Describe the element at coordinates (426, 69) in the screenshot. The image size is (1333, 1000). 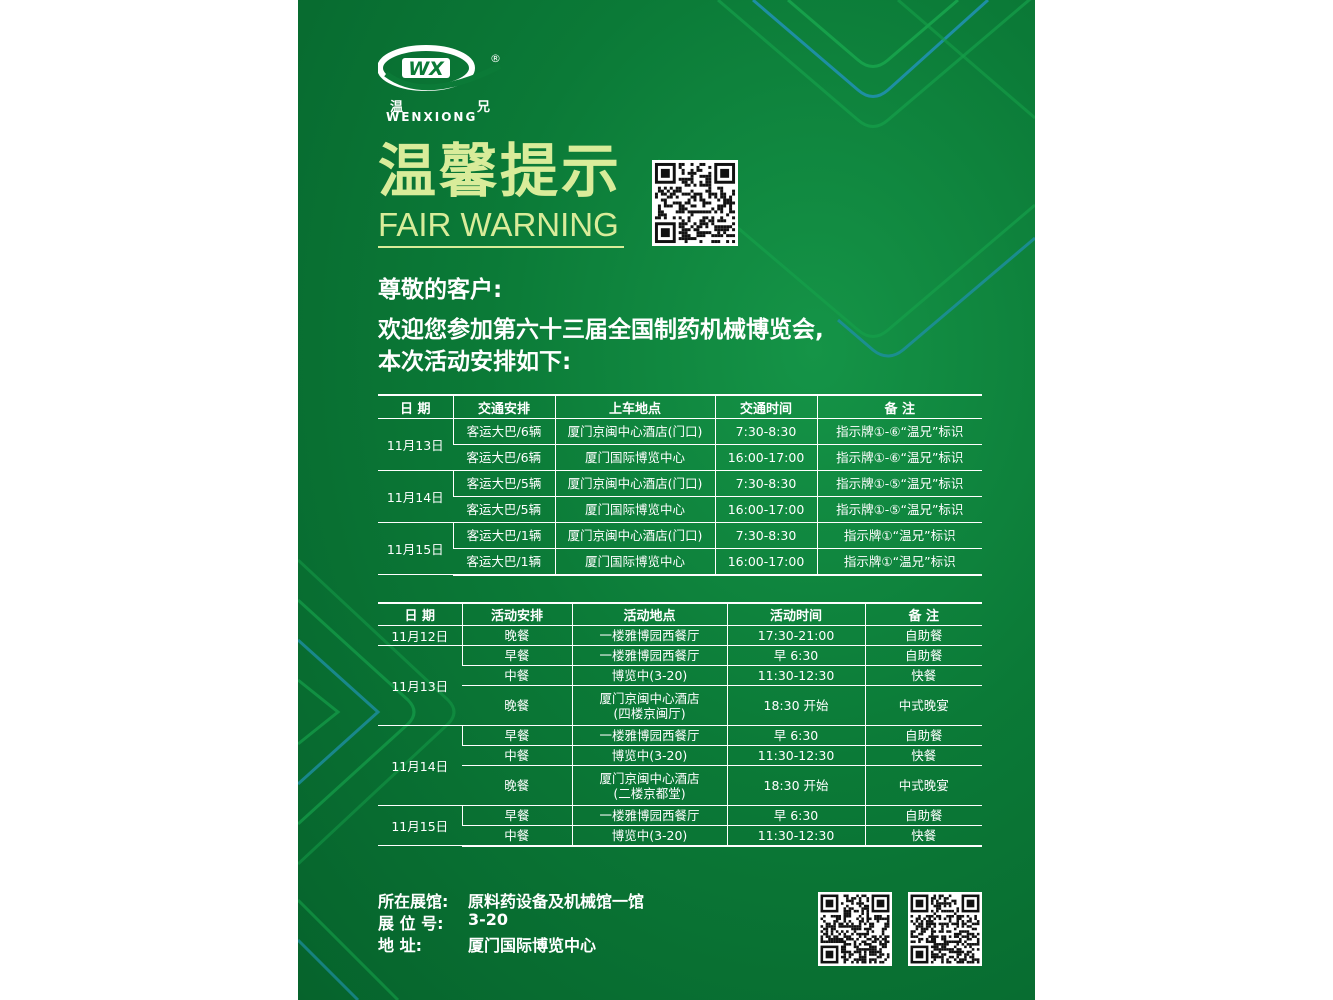
I see `logo-mark: WX` at that location.